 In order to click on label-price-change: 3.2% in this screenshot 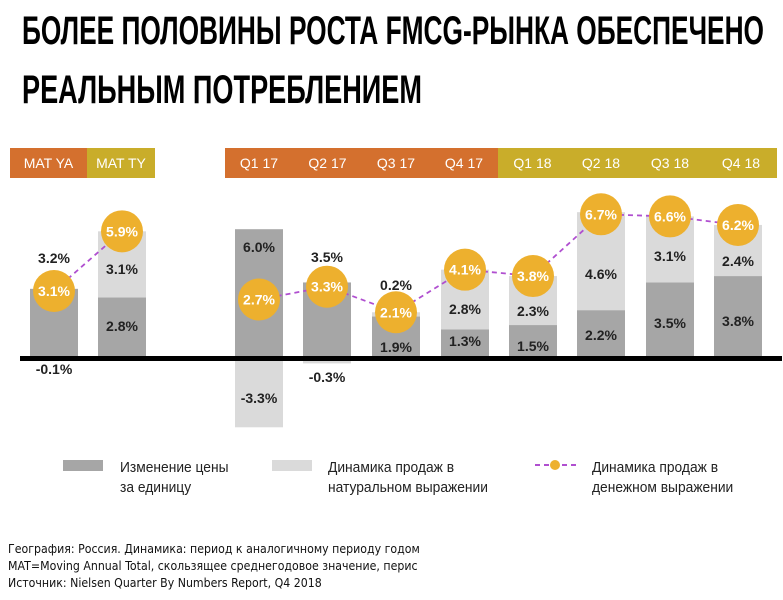, I will do `click(54, 258)`.